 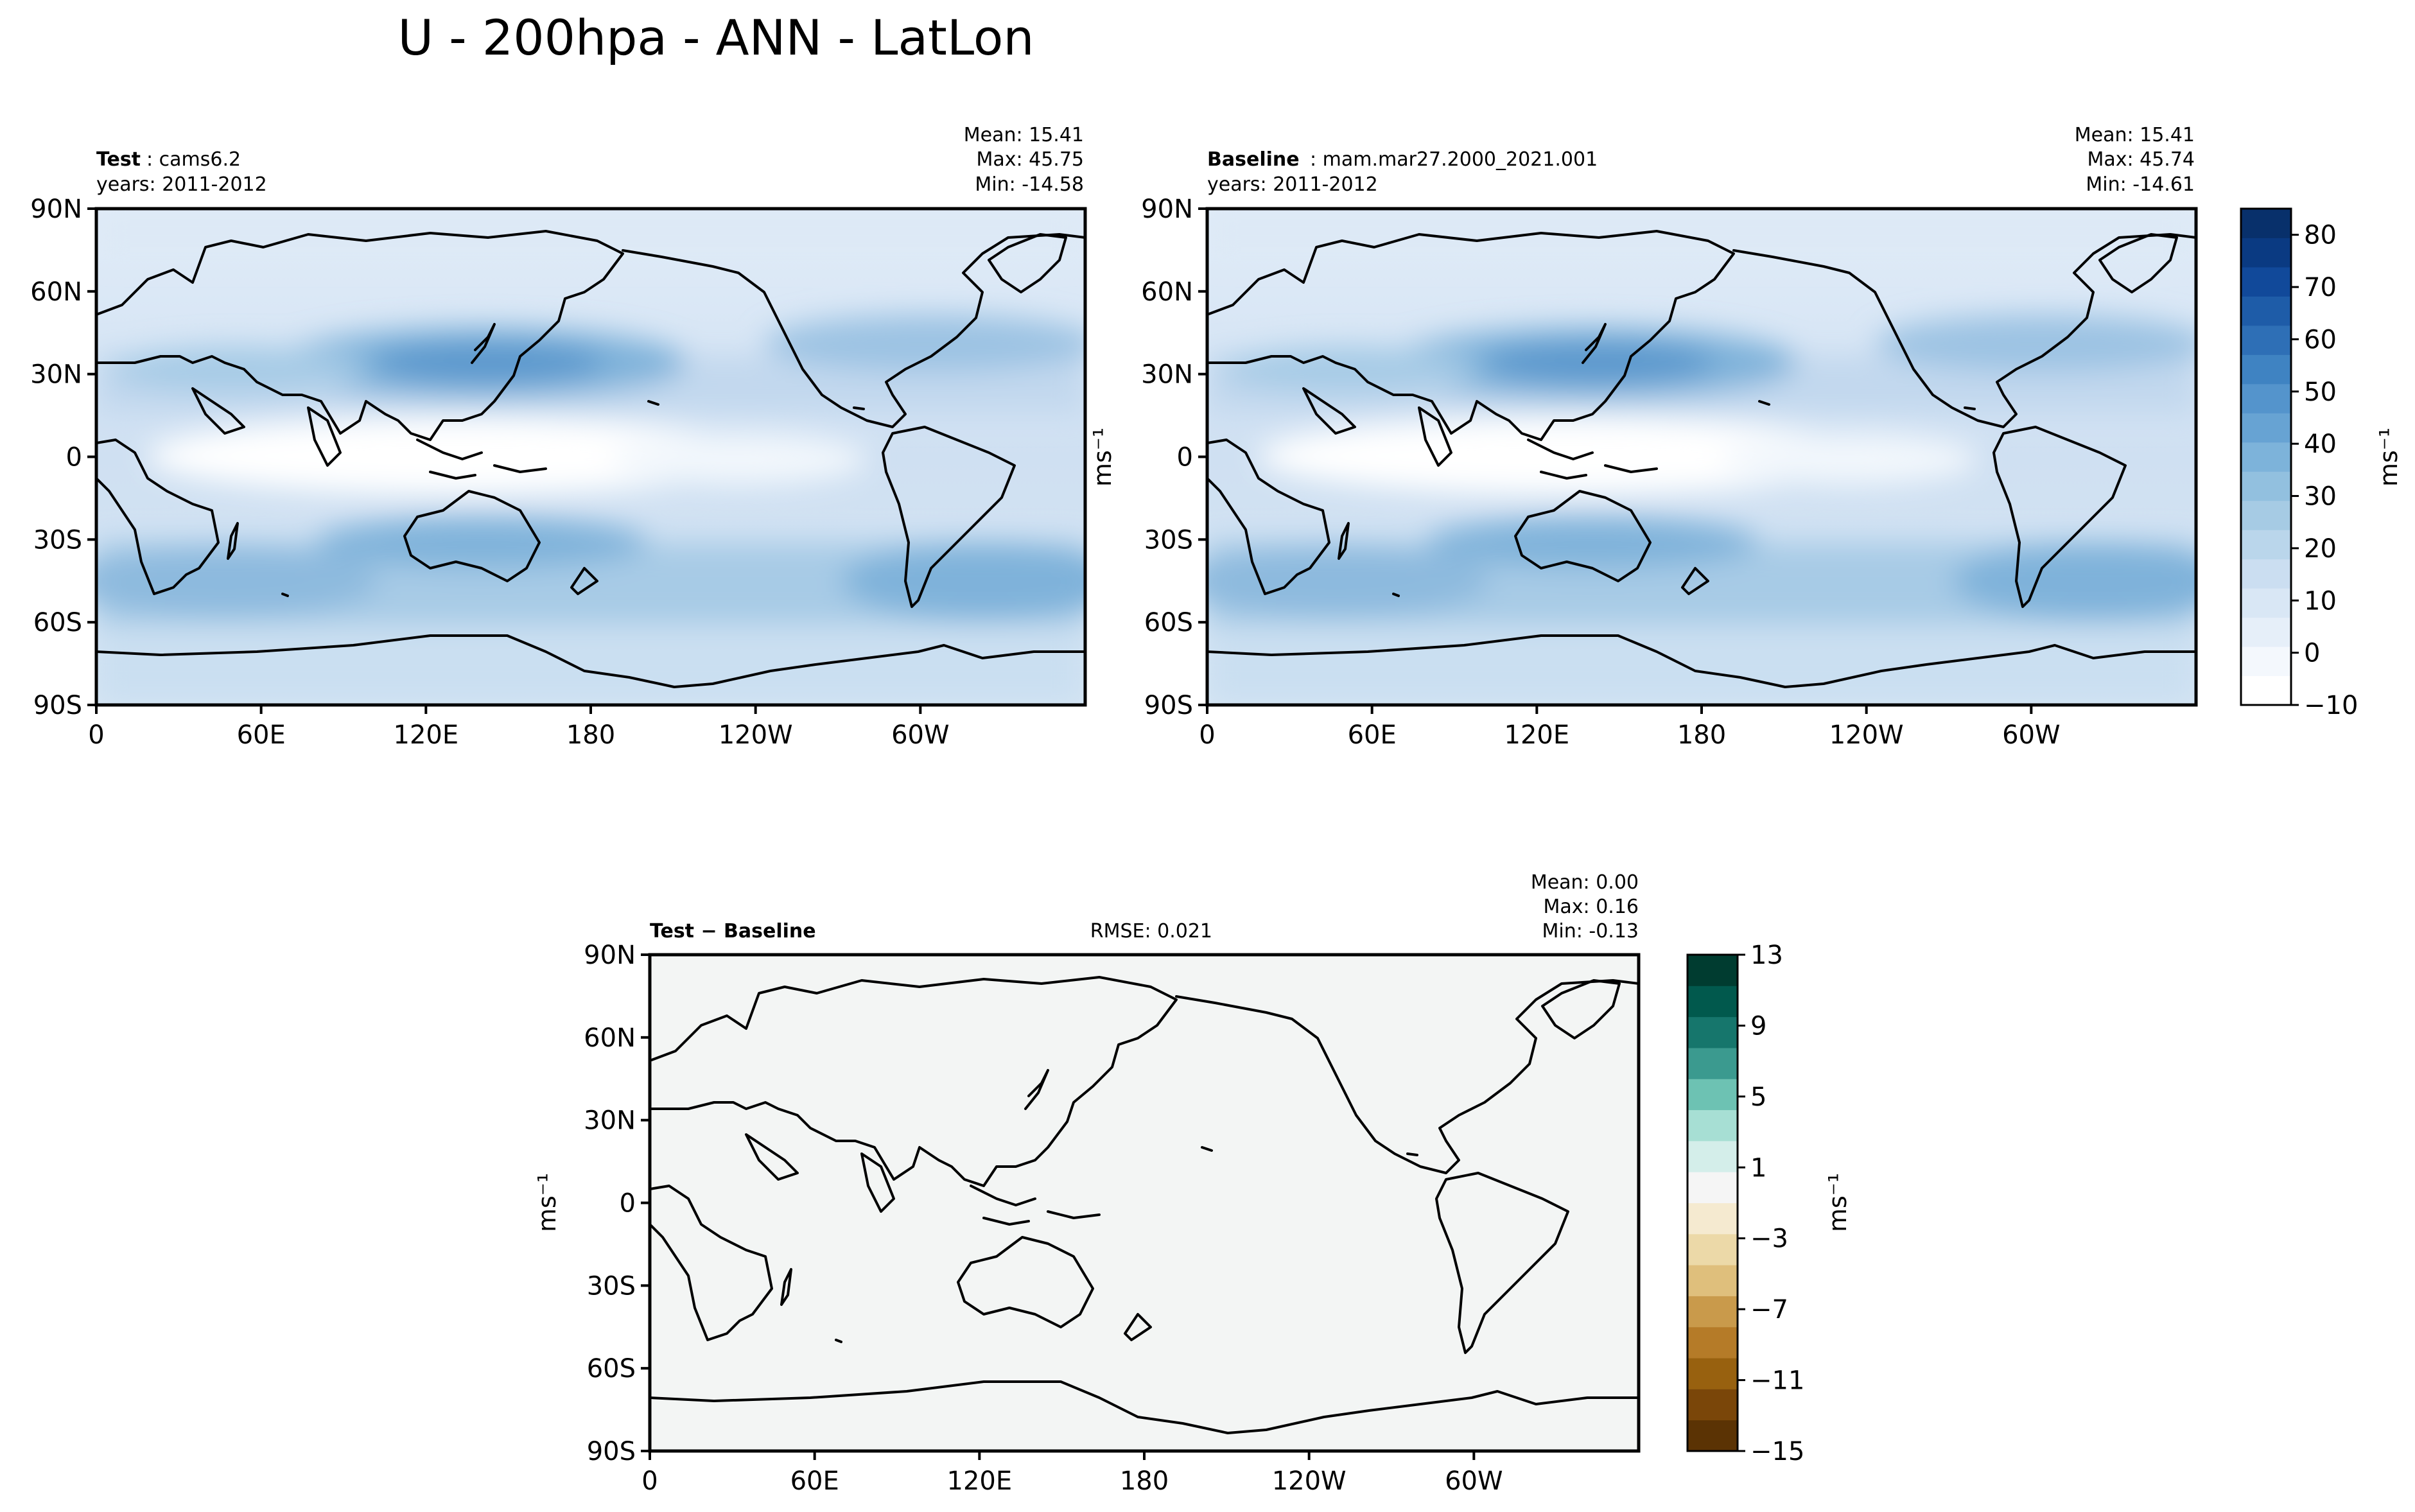 What do you see at coordinates (1713, 1202) in the screenshot?
I see `diff-colorbar-frame` at bounding box center [1713, 1202].